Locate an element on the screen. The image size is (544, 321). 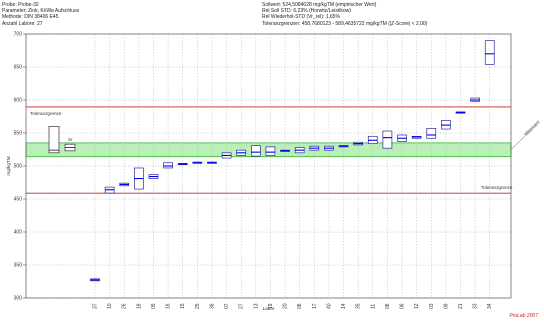
x-tick-label: 07 is located at coordinates (227, 306).